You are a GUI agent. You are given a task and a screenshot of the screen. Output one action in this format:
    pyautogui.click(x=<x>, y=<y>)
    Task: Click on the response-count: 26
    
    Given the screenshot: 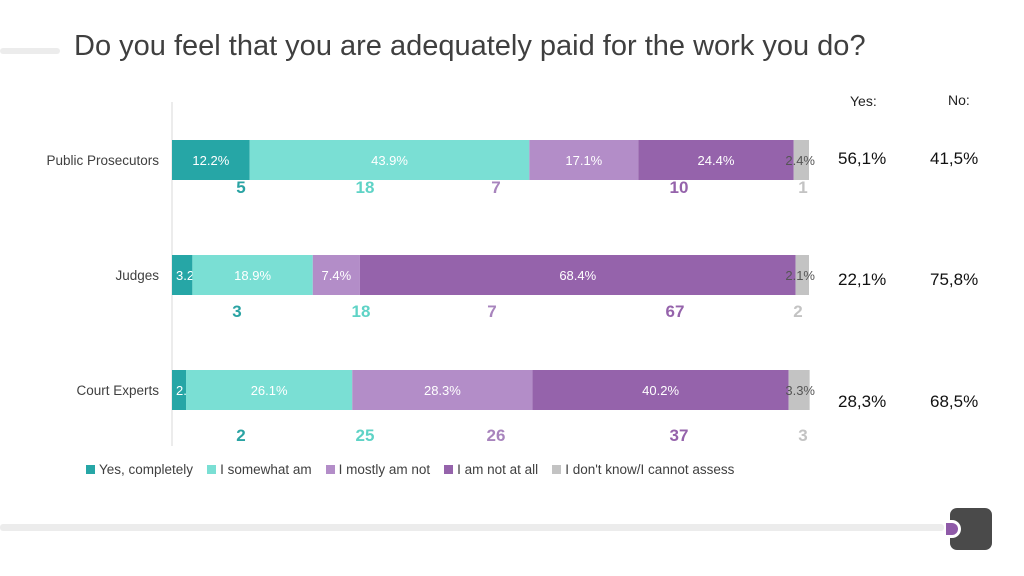 What is the action you would take?
    pyautogui.click(x=496, y=435)
    